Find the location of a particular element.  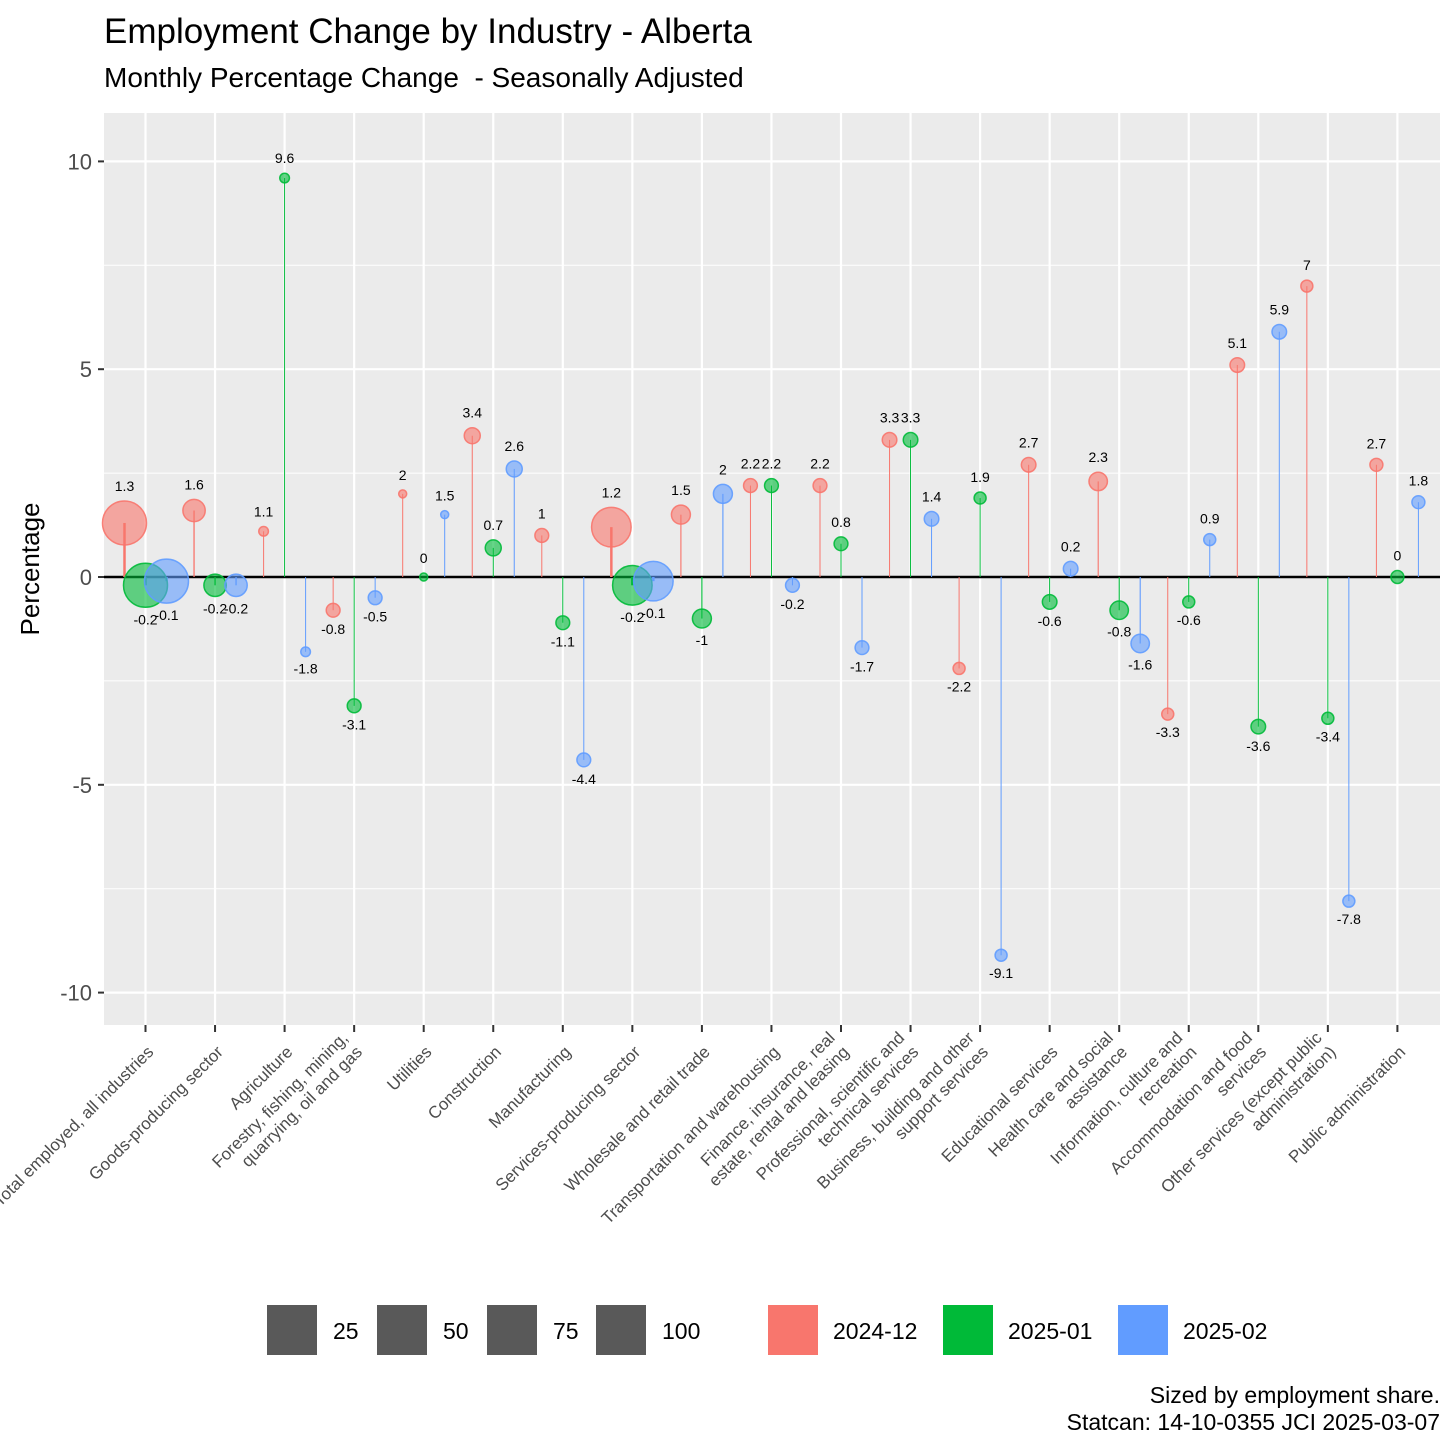

data-label: 7 is located at coordinates (1307, 265).